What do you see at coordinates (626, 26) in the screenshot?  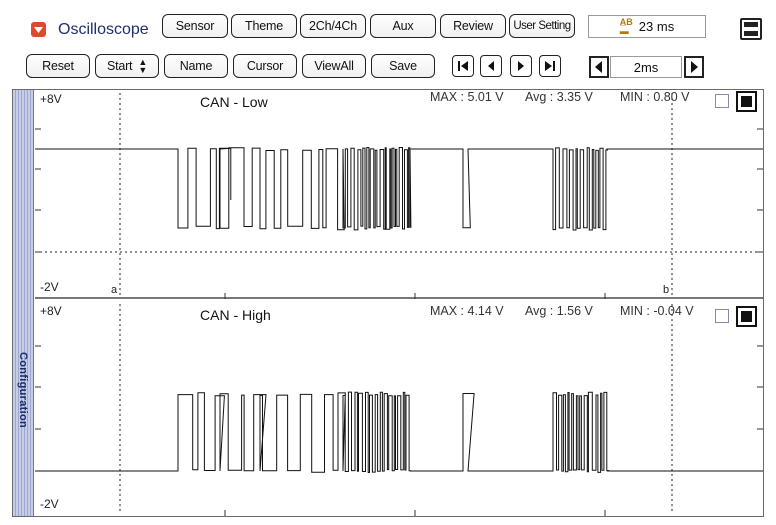 I see `timer-icon: A̲B ▬` at bounding box center [626, 26].